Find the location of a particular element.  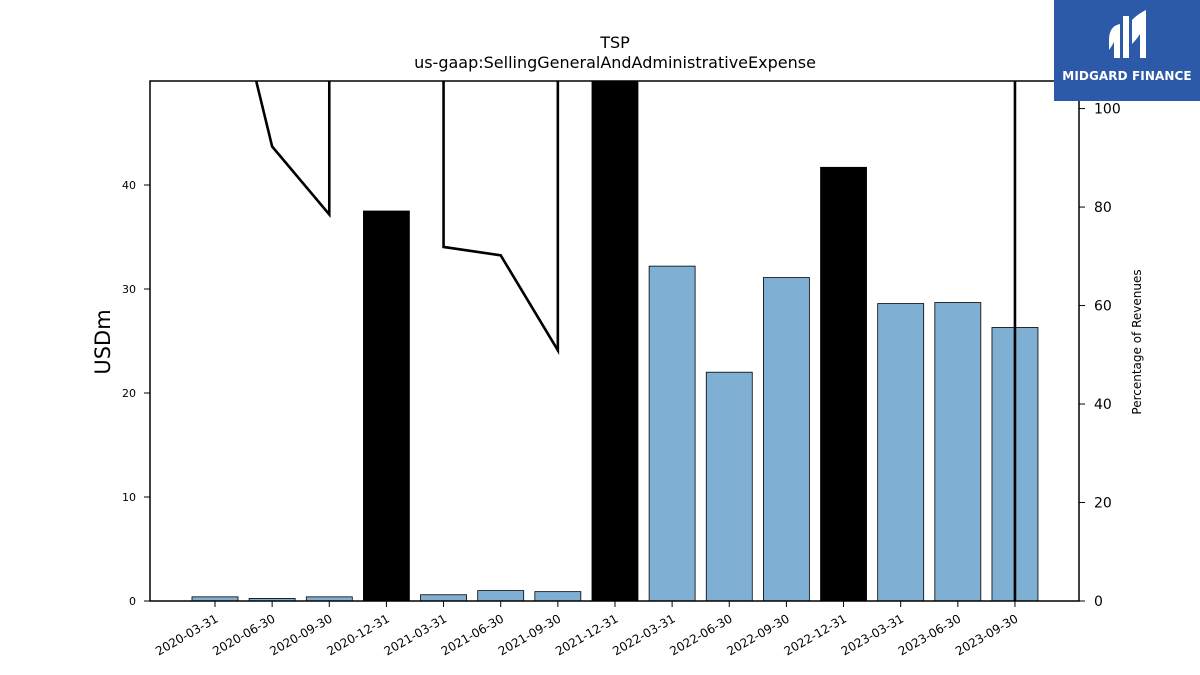

x-tick-label: 2022-03-31 is located at coordinates (643, 634).